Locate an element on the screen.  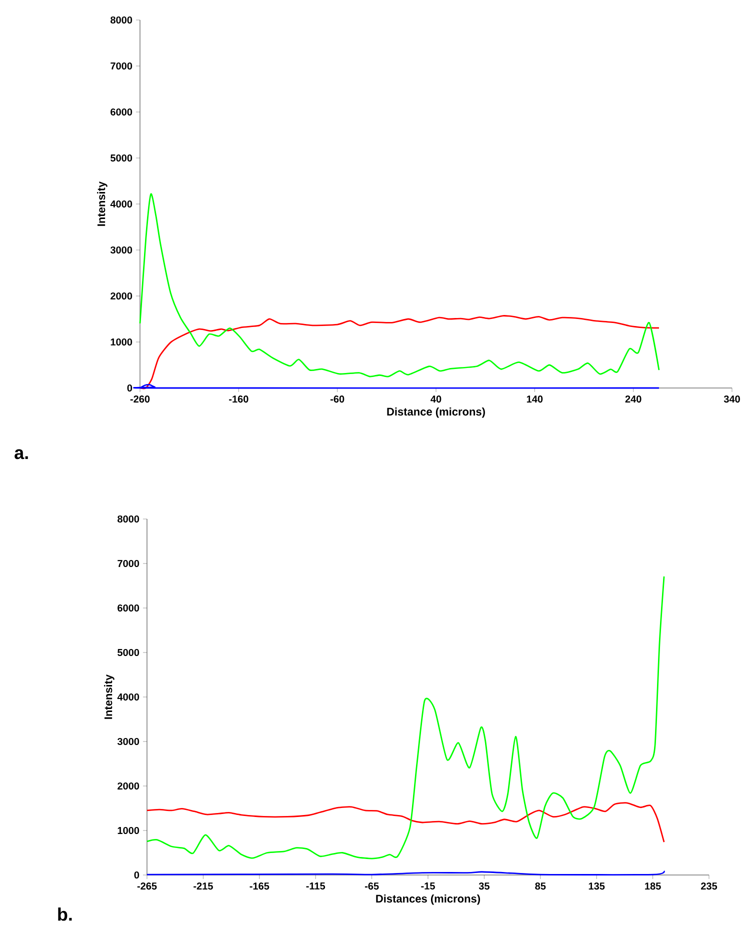
x-tick-label: 135 is located at coordinates (596, 886).